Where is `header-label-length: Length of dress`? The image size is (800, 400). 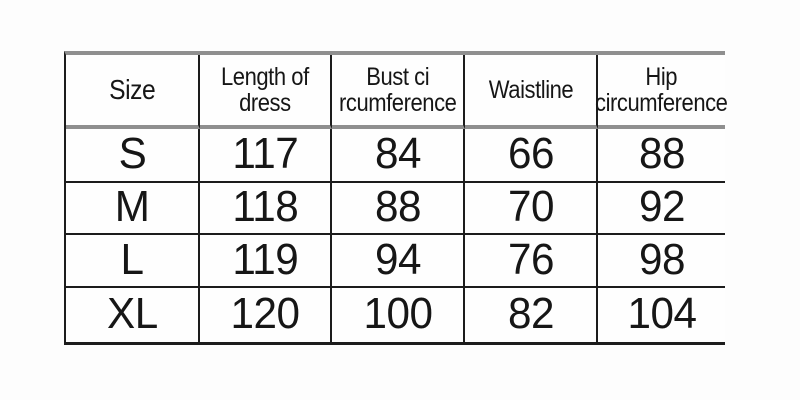 header-label-length: Length of dress is located at coordinates (265, 90).